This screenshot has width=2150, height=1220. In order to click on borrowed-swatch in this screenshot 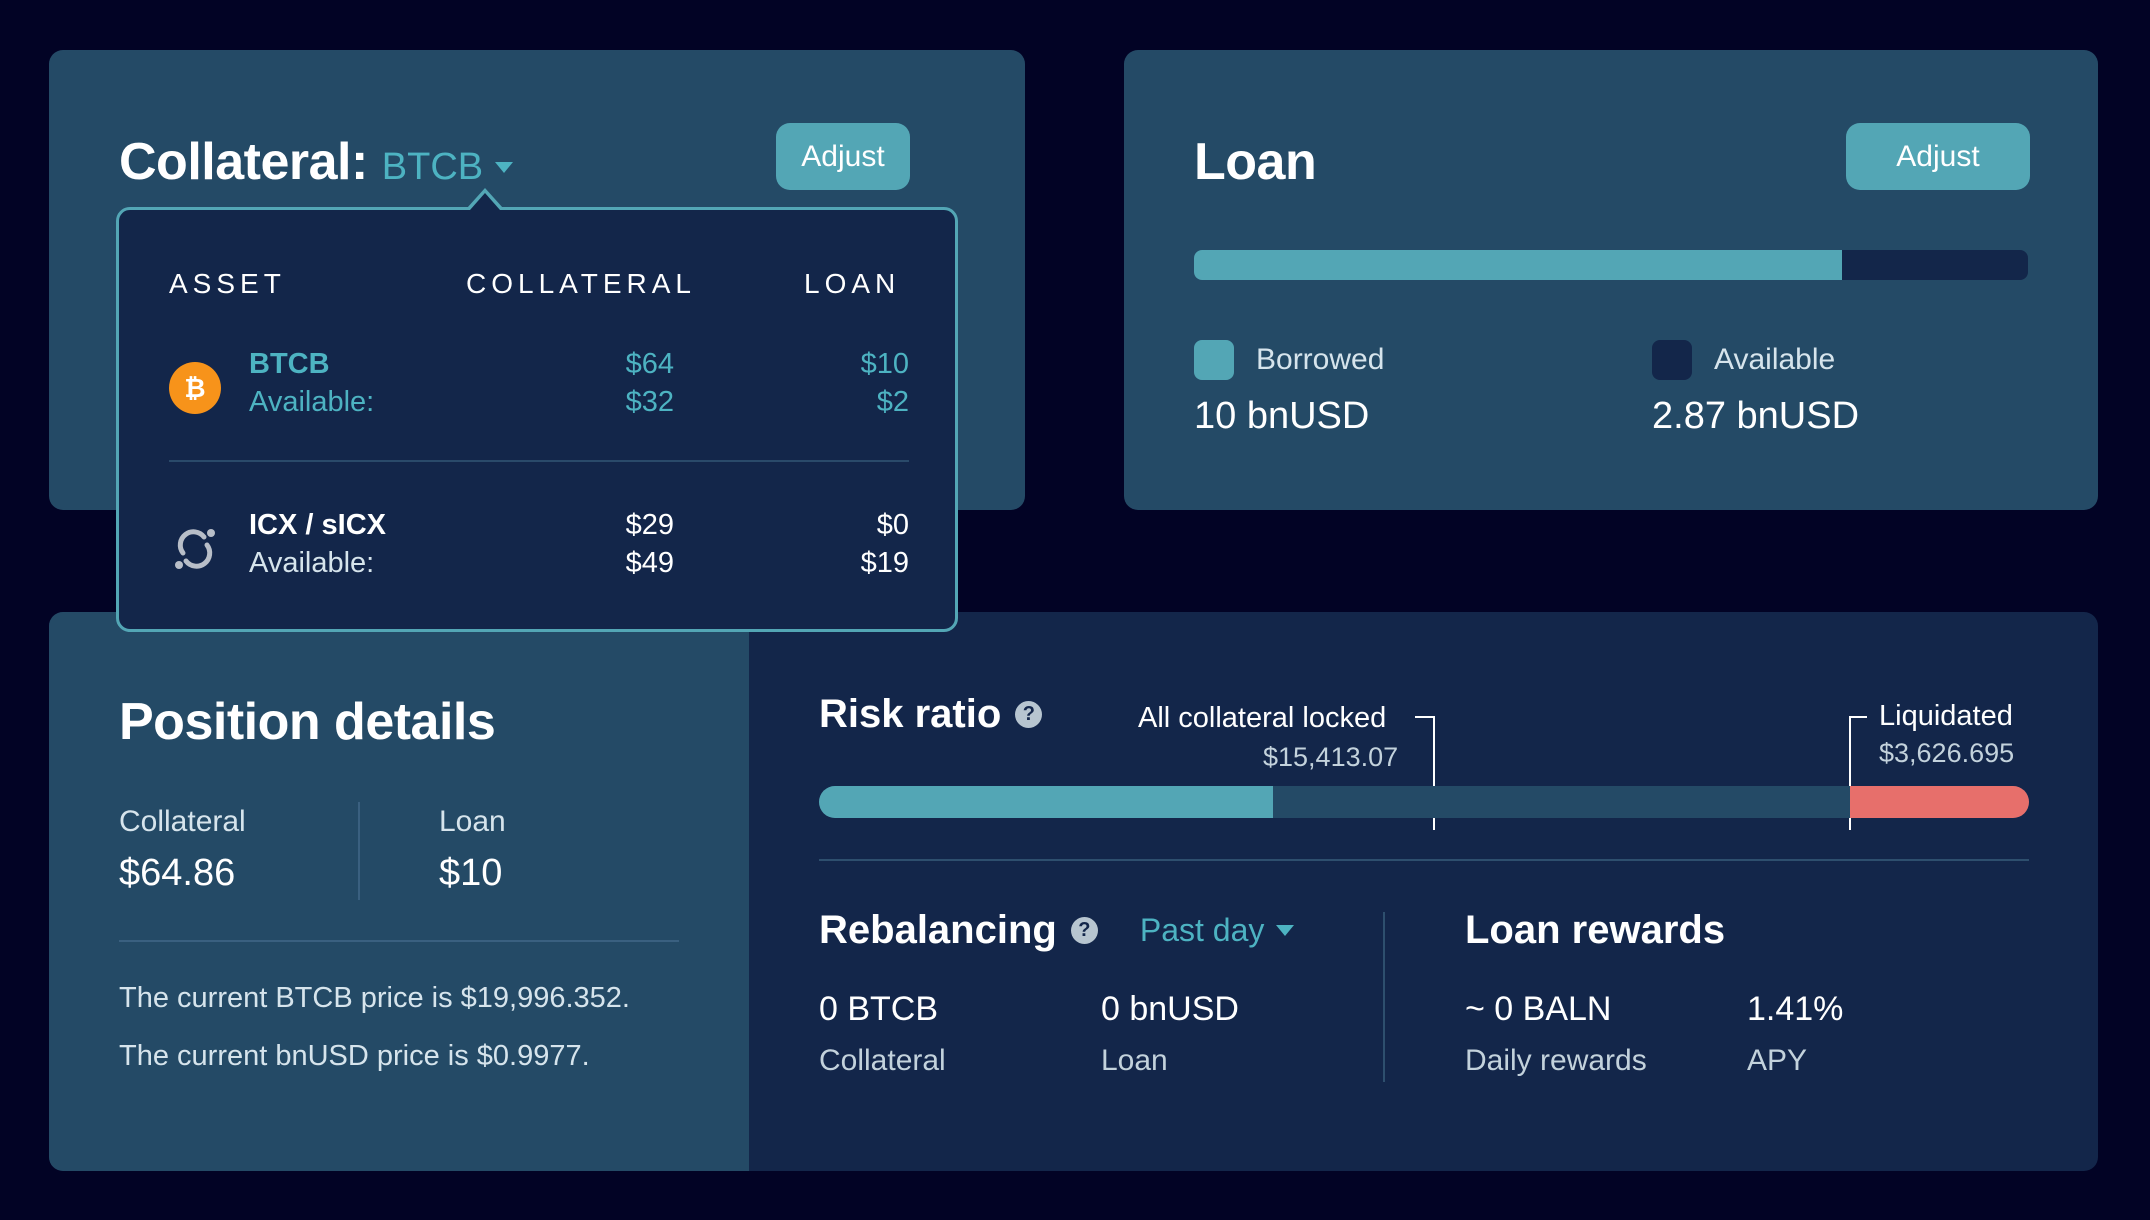, I will do `click(1214, 360)`.